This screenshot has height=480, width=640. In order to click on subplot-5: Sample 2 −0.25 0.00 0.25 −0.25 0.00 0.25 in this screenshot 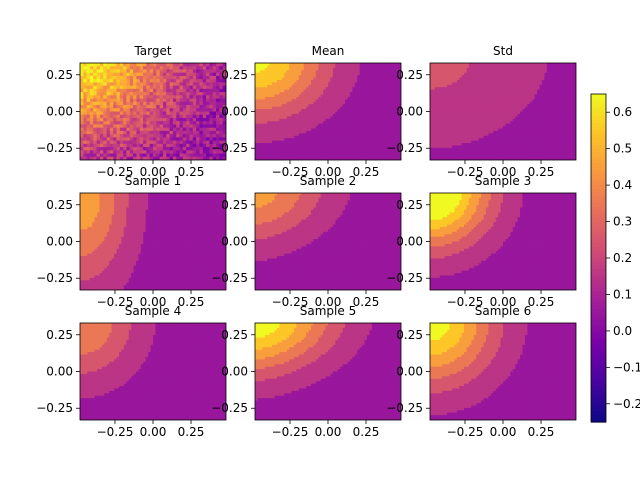, I will do `click(306, 241)`.